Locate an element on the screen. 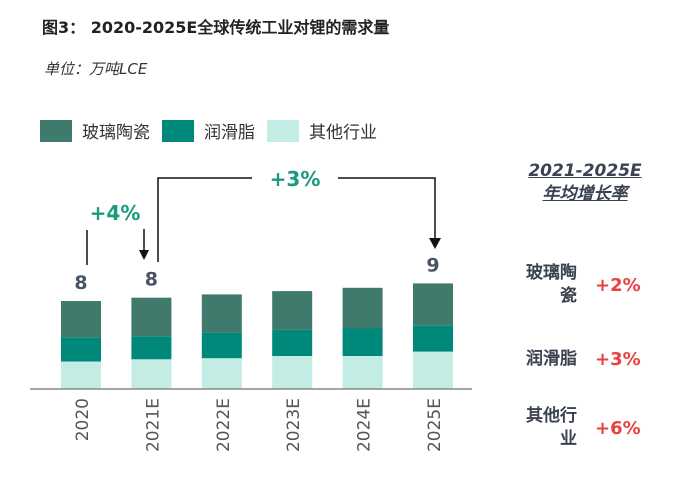 The width and height of the screenshot is (689, 477). cagr-label: 玻璃陶瓷 is located at coordinates (551, 284).